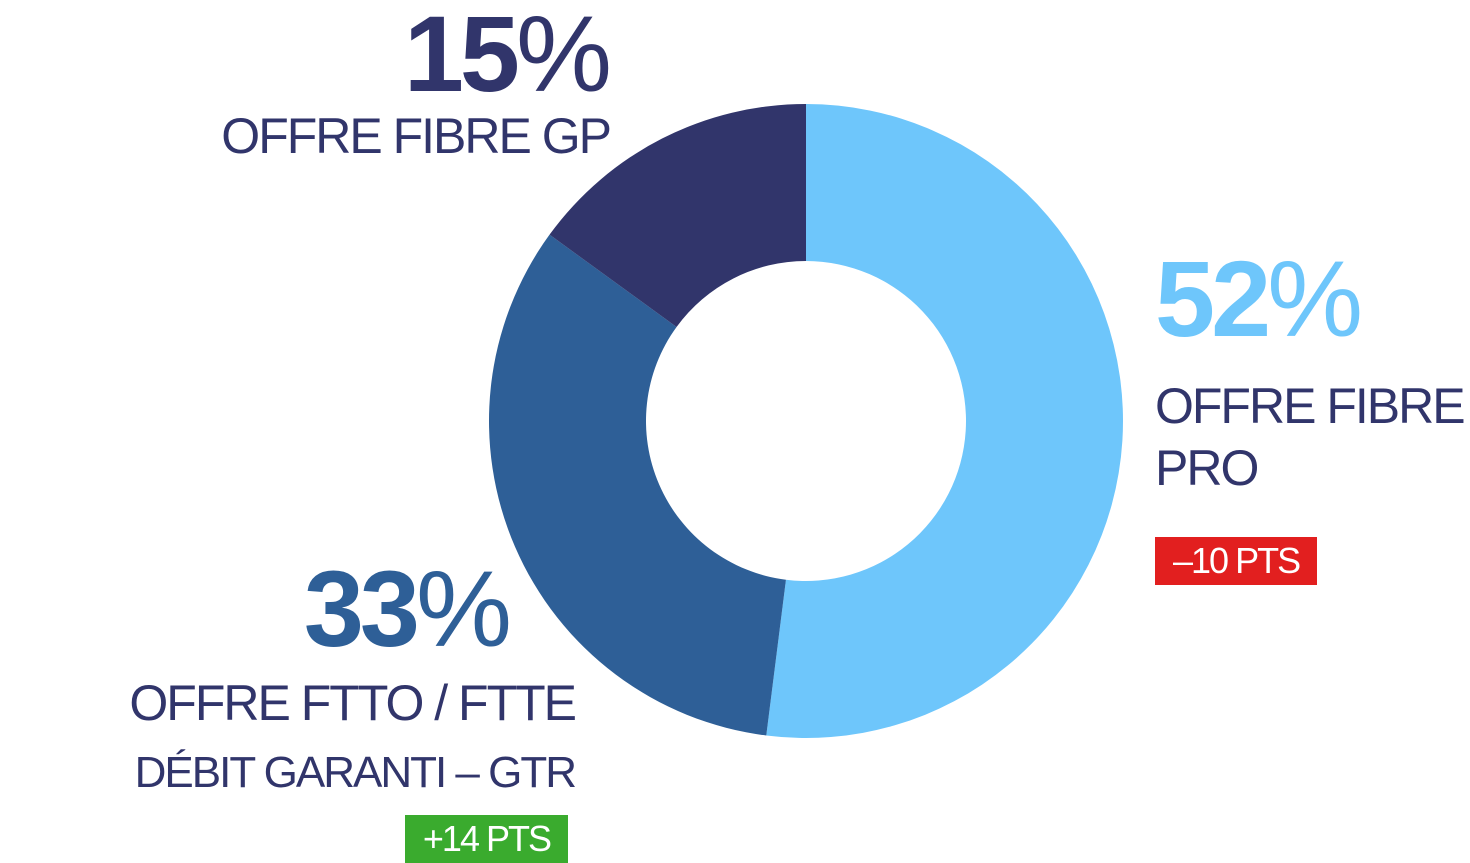  Describe the element at coordinates (1259, 298) in the screenshot. I see `value-label: 52%` at that location.